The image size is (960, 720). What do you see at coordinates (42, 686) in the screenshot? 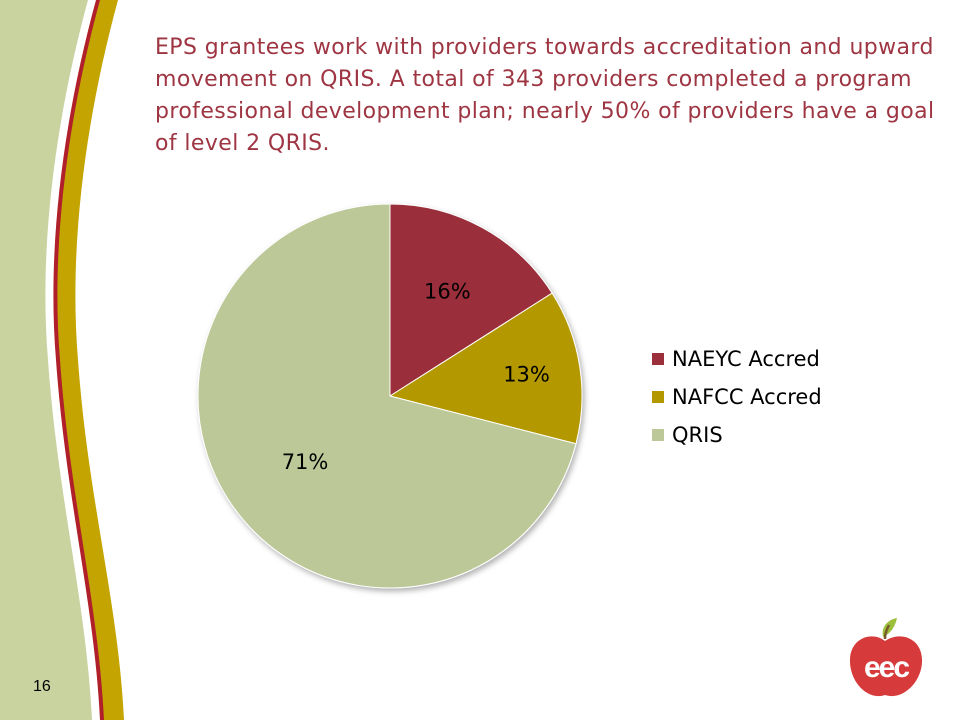
I see `slide-number: 16` at bounding box center [42, 686].